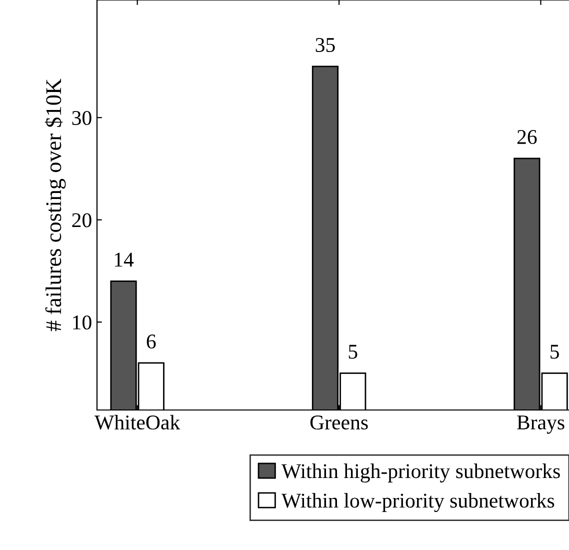 Image resolution: width=569 pixels, height=550 pixels. What do you see at coordinates (55, 205) in the screenshot?
I see `y-axis-title: # failures costing over $10K` at bounding box center [55, 205].